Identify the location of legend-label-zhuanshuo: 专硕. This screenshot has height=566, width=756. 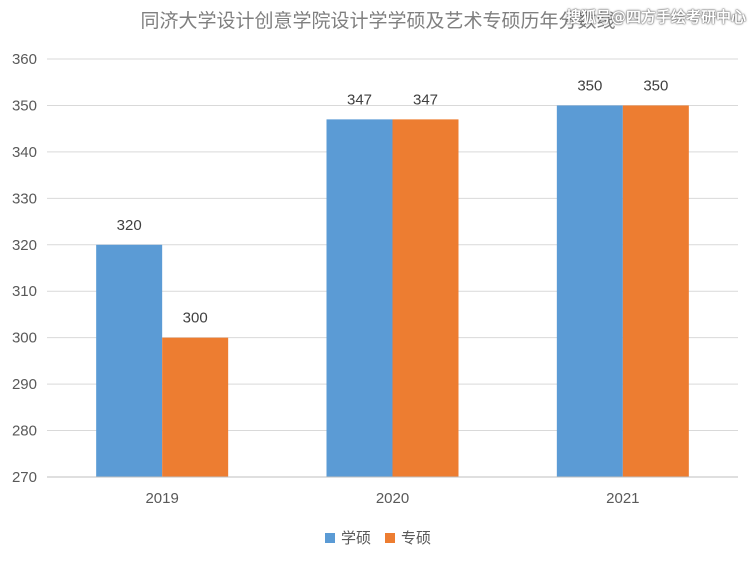
(416, 538).